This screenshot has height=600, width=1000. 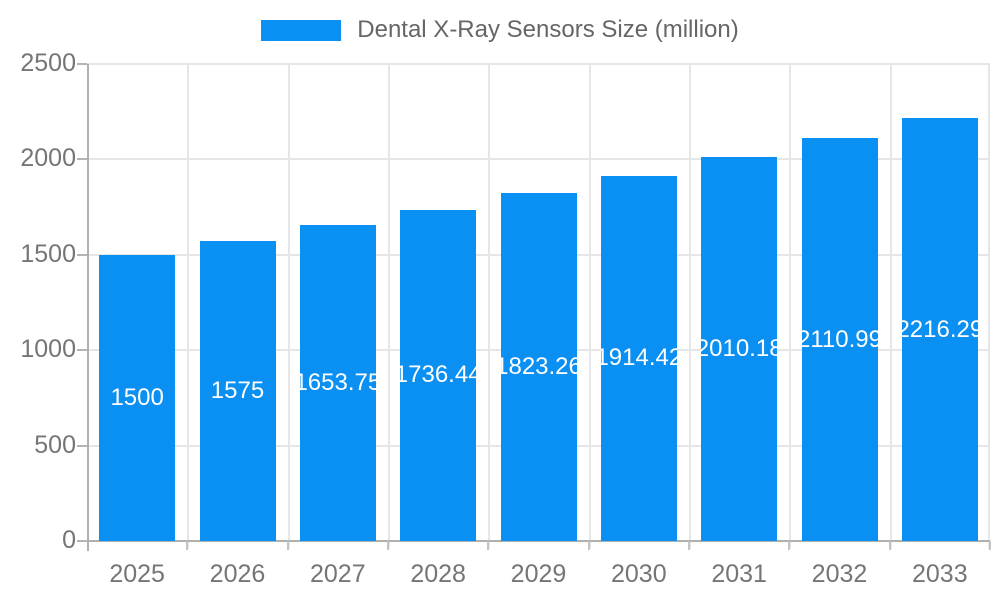 I want to click on bar-value-label: 1500, so click(x=137, y=397).